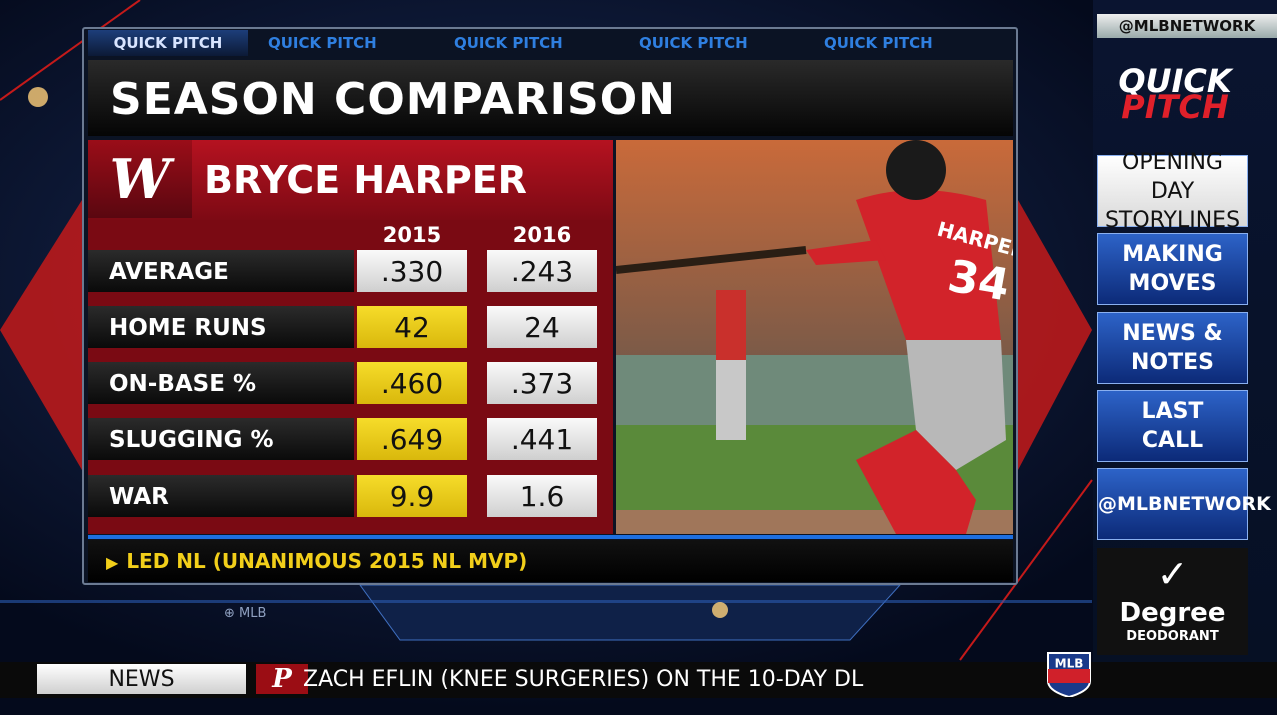 This screenshot has width=1277, height=715. Describe the element at coordinates (412, 271) in the screenshot. I see `stat-cell: .330` at that location.